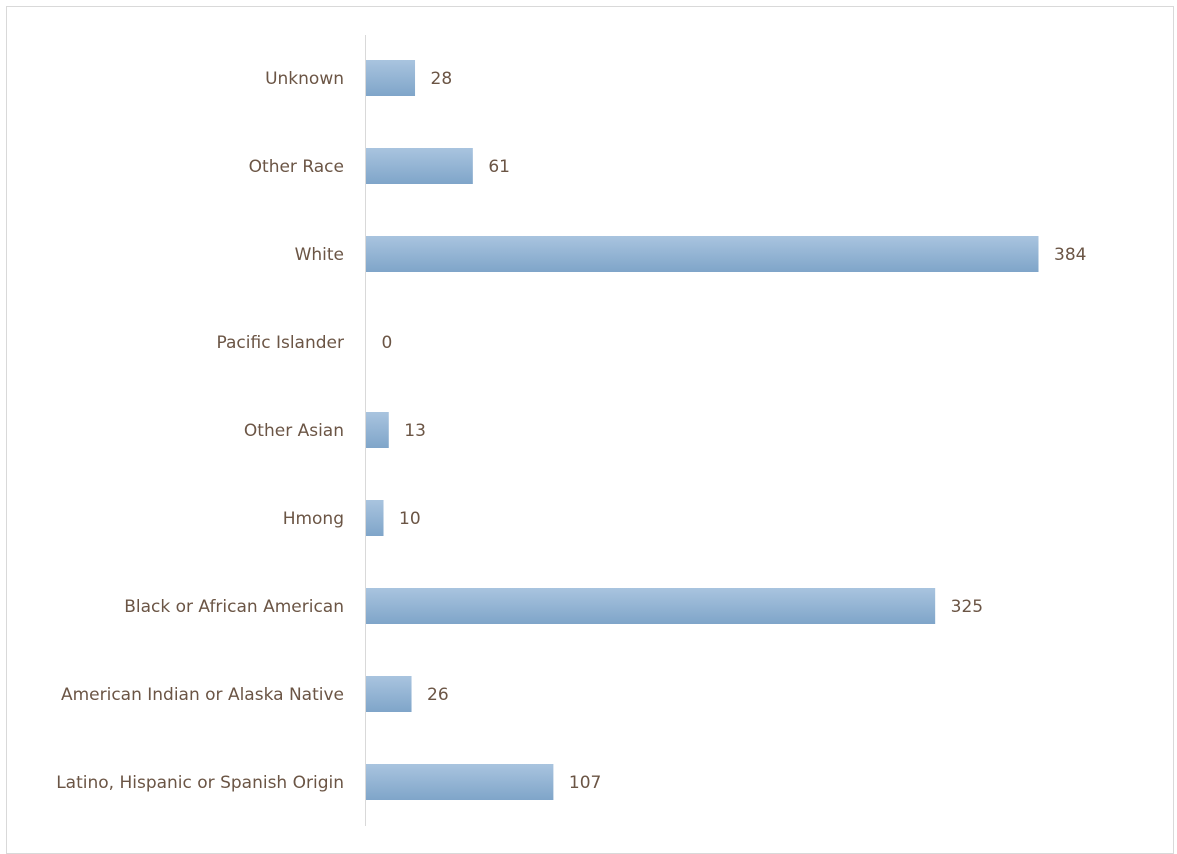 The height and width of the screenshot is (854, 1177). Describe the element at coordinates (313, 519) in the screenshot. I see `category-label: Hmong` at that location.